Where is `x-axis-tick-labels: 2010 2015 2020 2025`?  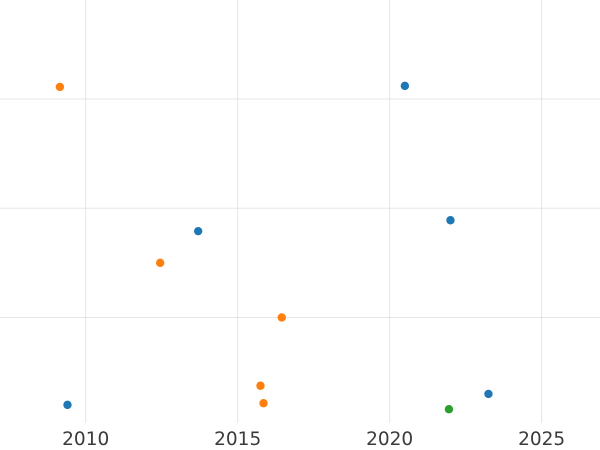
x-axis-tick-labels: 2010 2015 2020 2025 is located at coordinates (313, 439).